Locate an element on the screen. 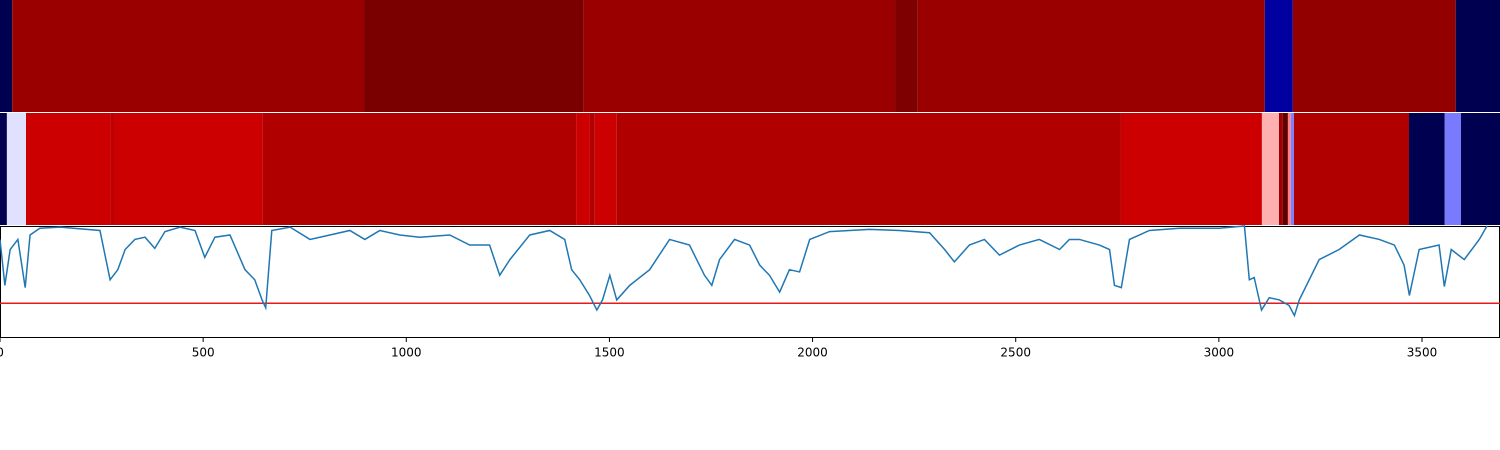  x-tick-label: 3500 is located at coordinates (1422, 353).